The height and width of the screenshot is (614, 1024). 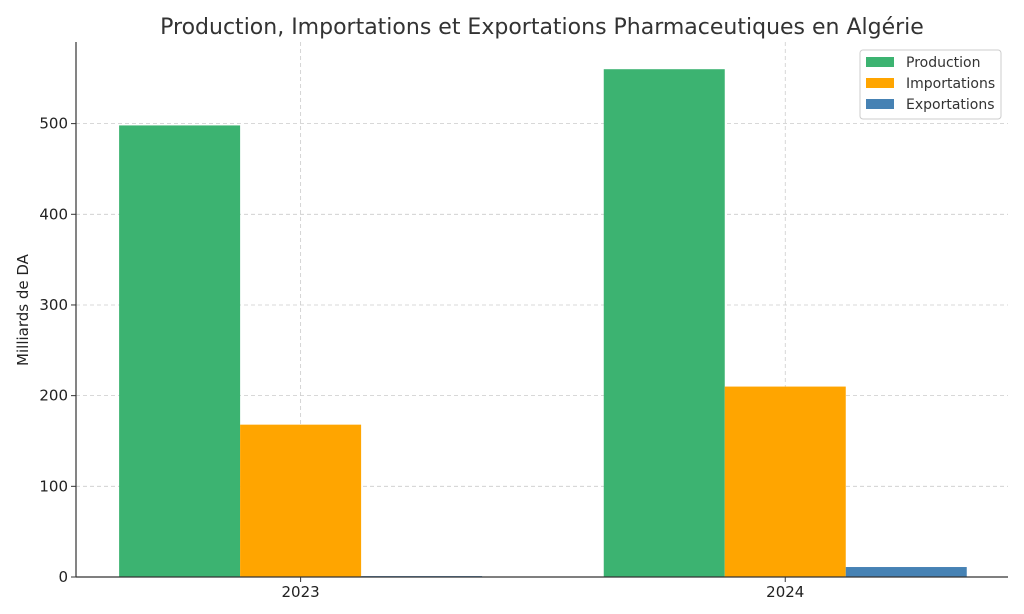 I want to click on legend: Production Importations Exportations, so click(x=930, y=84).